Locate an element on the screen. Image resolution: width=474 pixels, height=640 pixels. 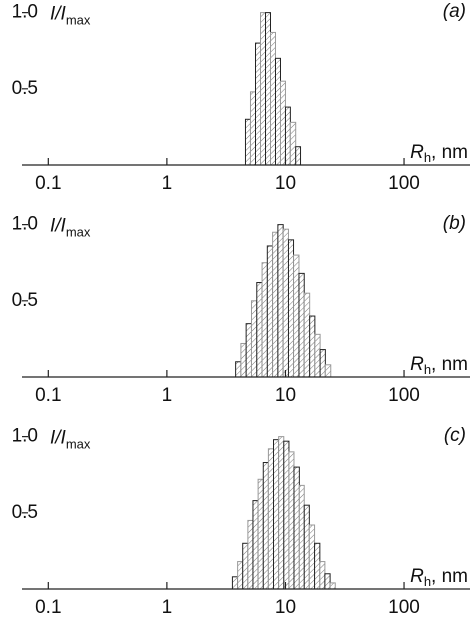
panel-label: (b) is located at coordinates (454, 223).